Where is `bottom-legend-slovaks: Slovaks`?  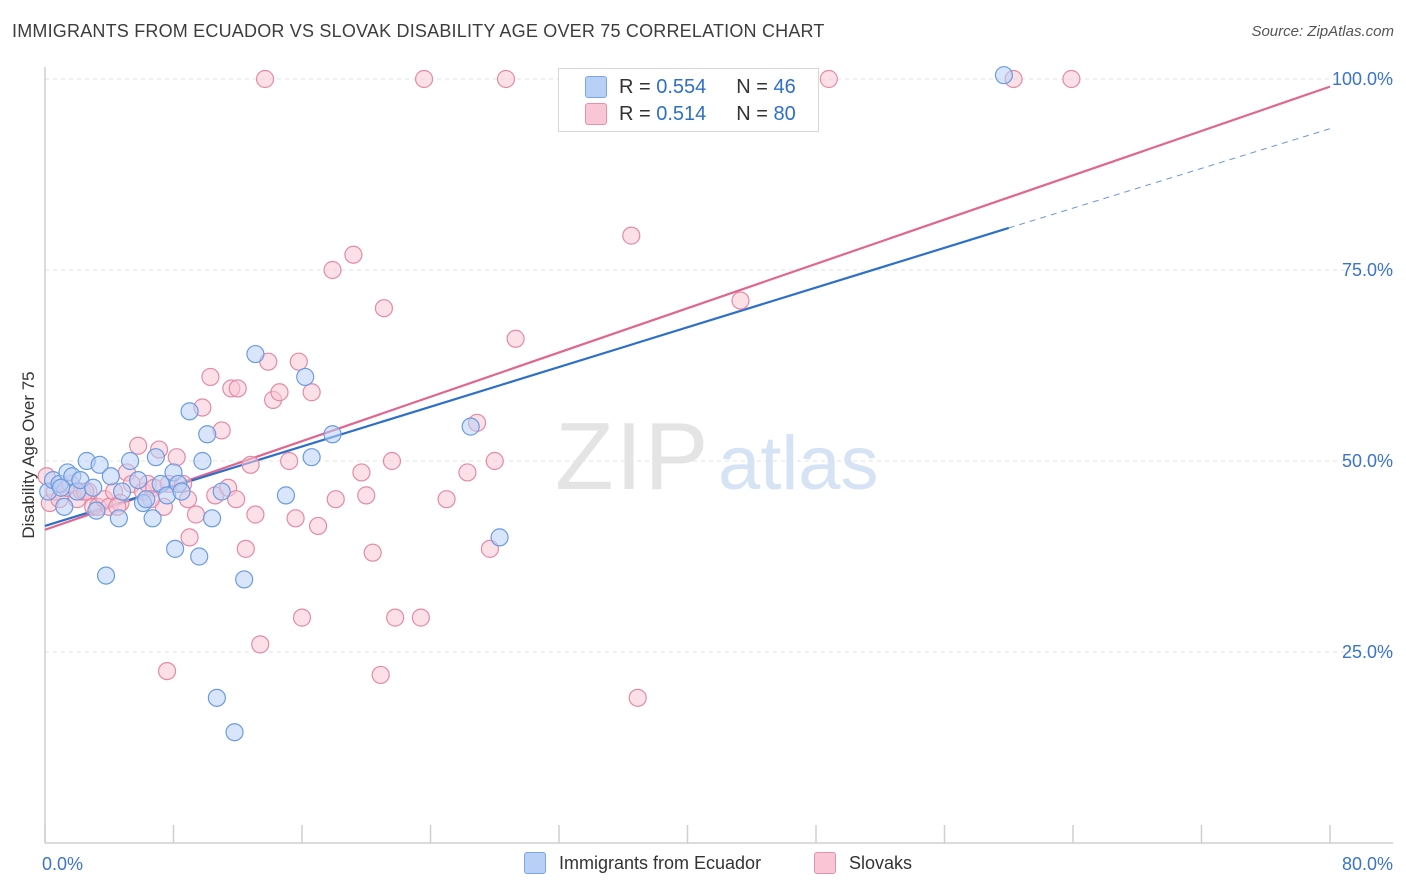
bottom-legend-slovaks: Slovaks is located at coordinates (863, 863).